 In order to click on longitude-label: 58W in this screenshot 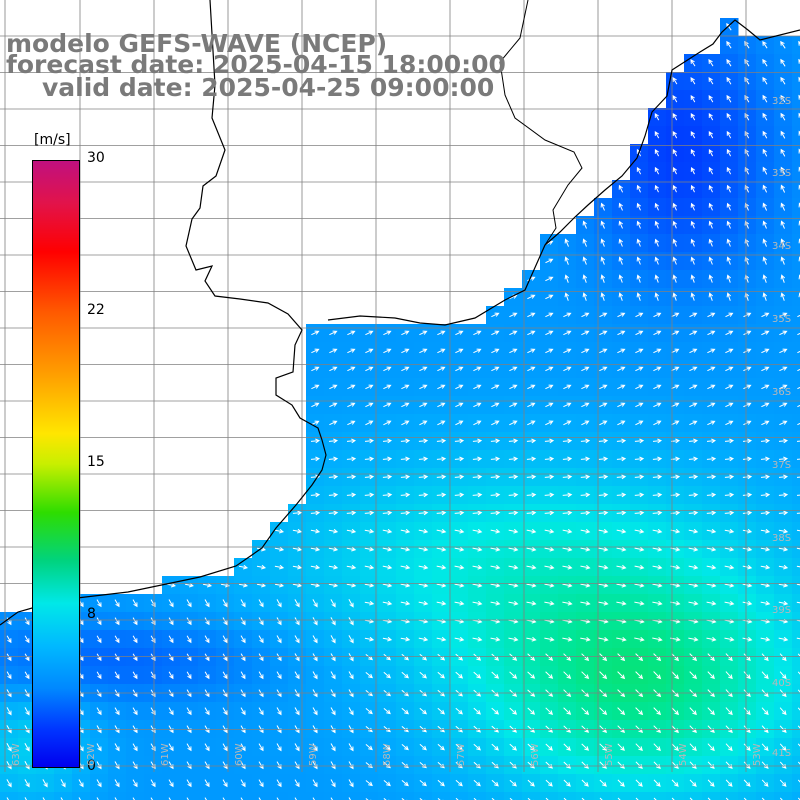, I will do `click(387, 754)`.